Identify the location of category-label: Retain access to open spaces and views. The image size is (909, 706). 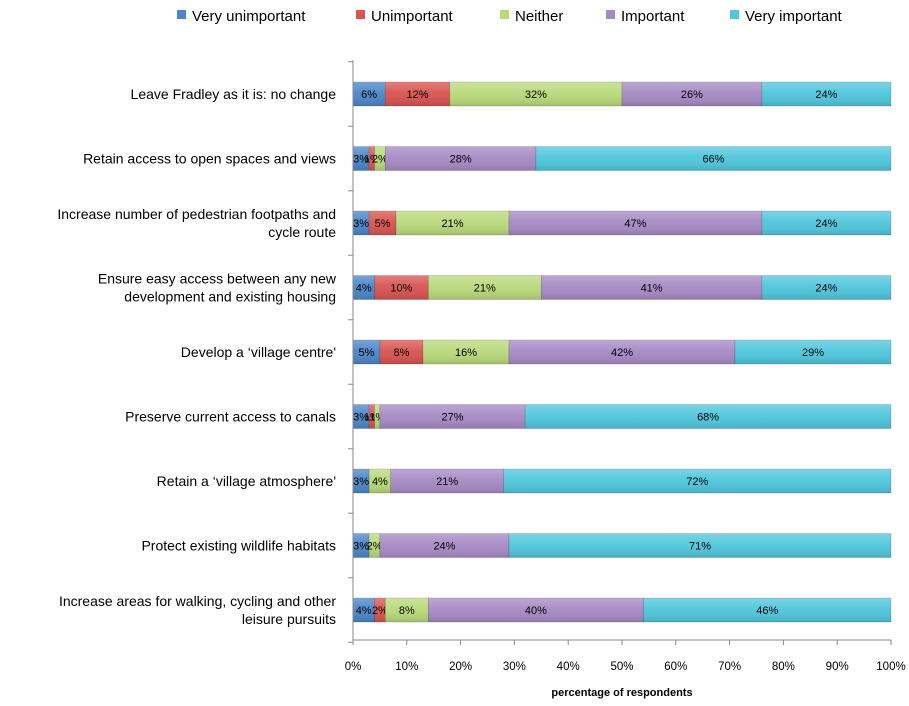
(209, 159).